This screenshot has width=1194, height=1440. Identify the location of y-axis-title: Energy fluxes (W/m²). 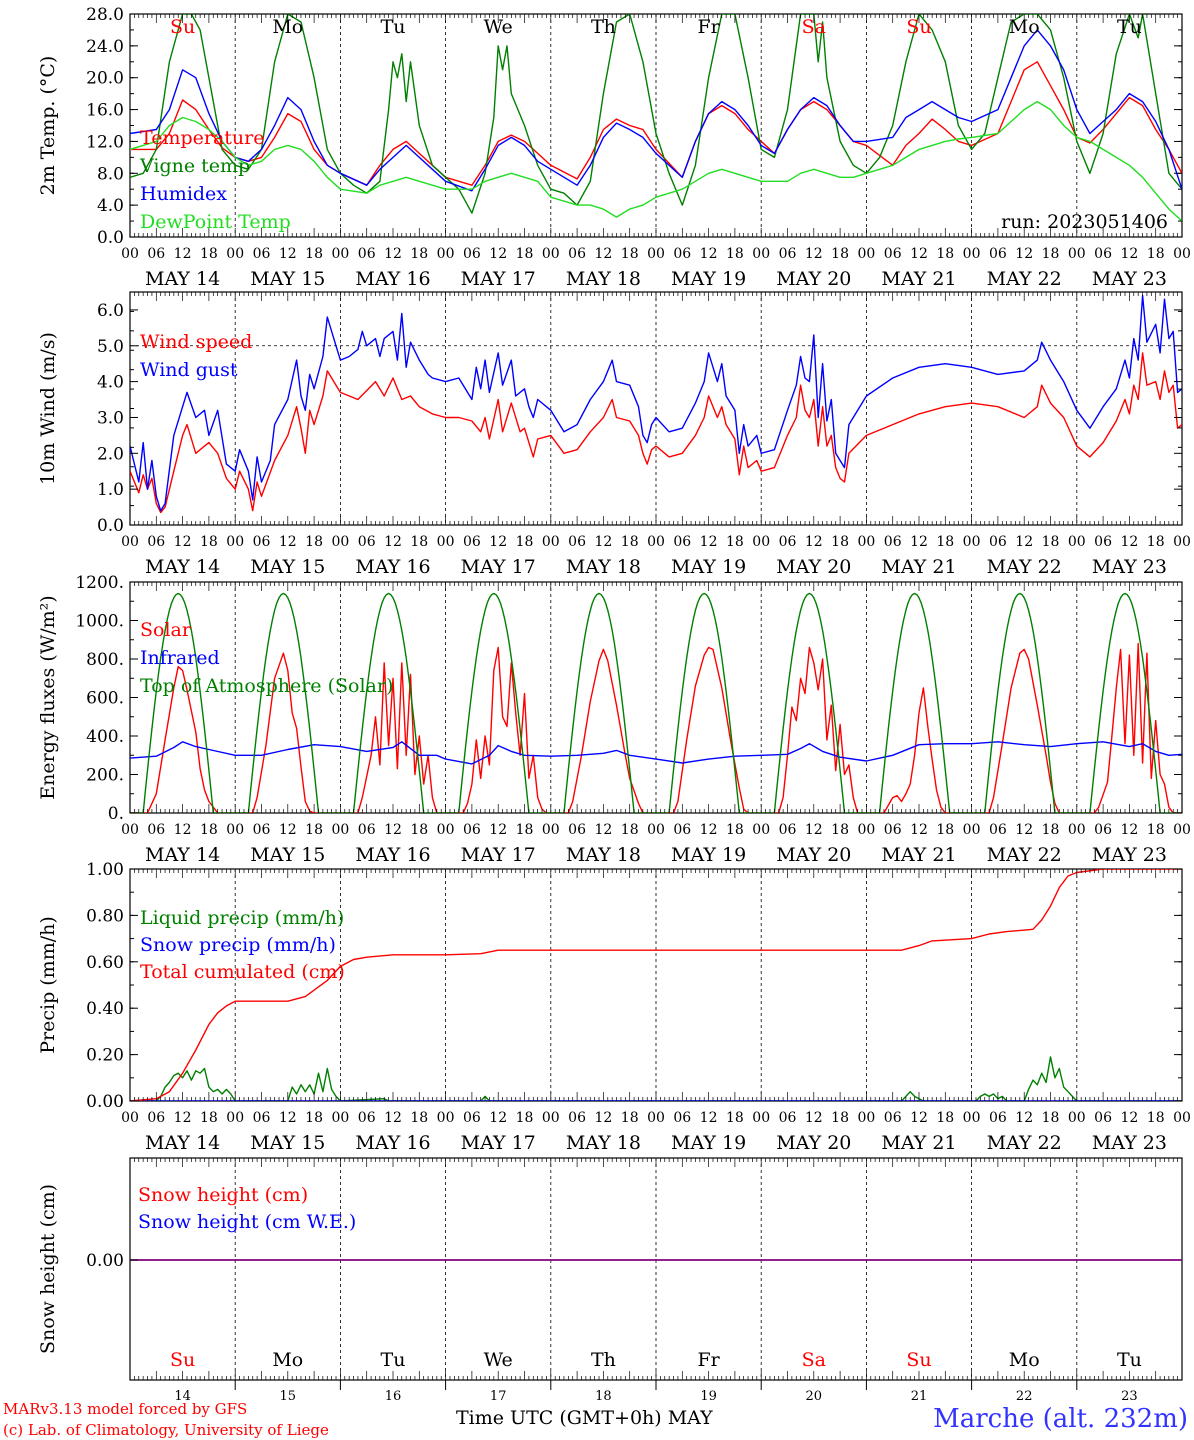
(48, 697).